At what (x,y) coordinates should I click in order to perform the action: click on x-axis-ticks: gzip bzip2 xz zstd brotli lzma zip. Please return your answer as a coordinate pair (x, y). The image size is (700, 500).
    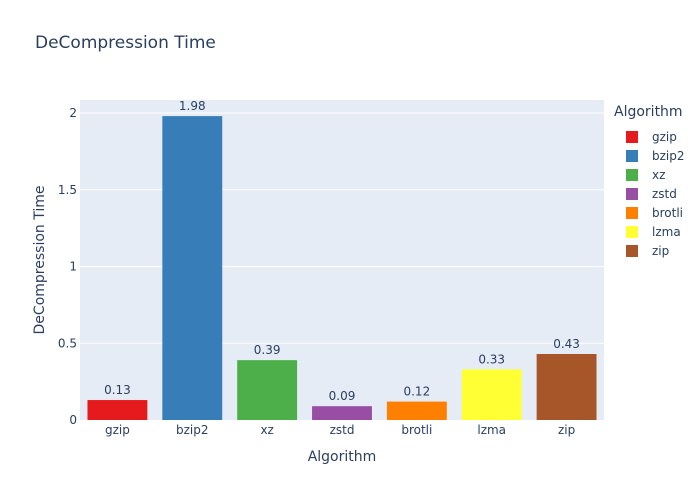
    Looking at the image, I should click on (340, 430).